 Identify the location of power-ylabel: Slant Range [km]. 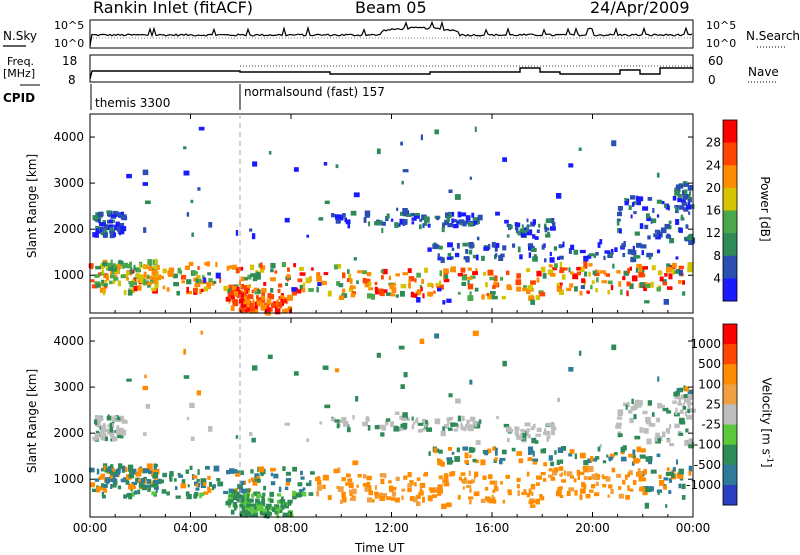
(32, 206).